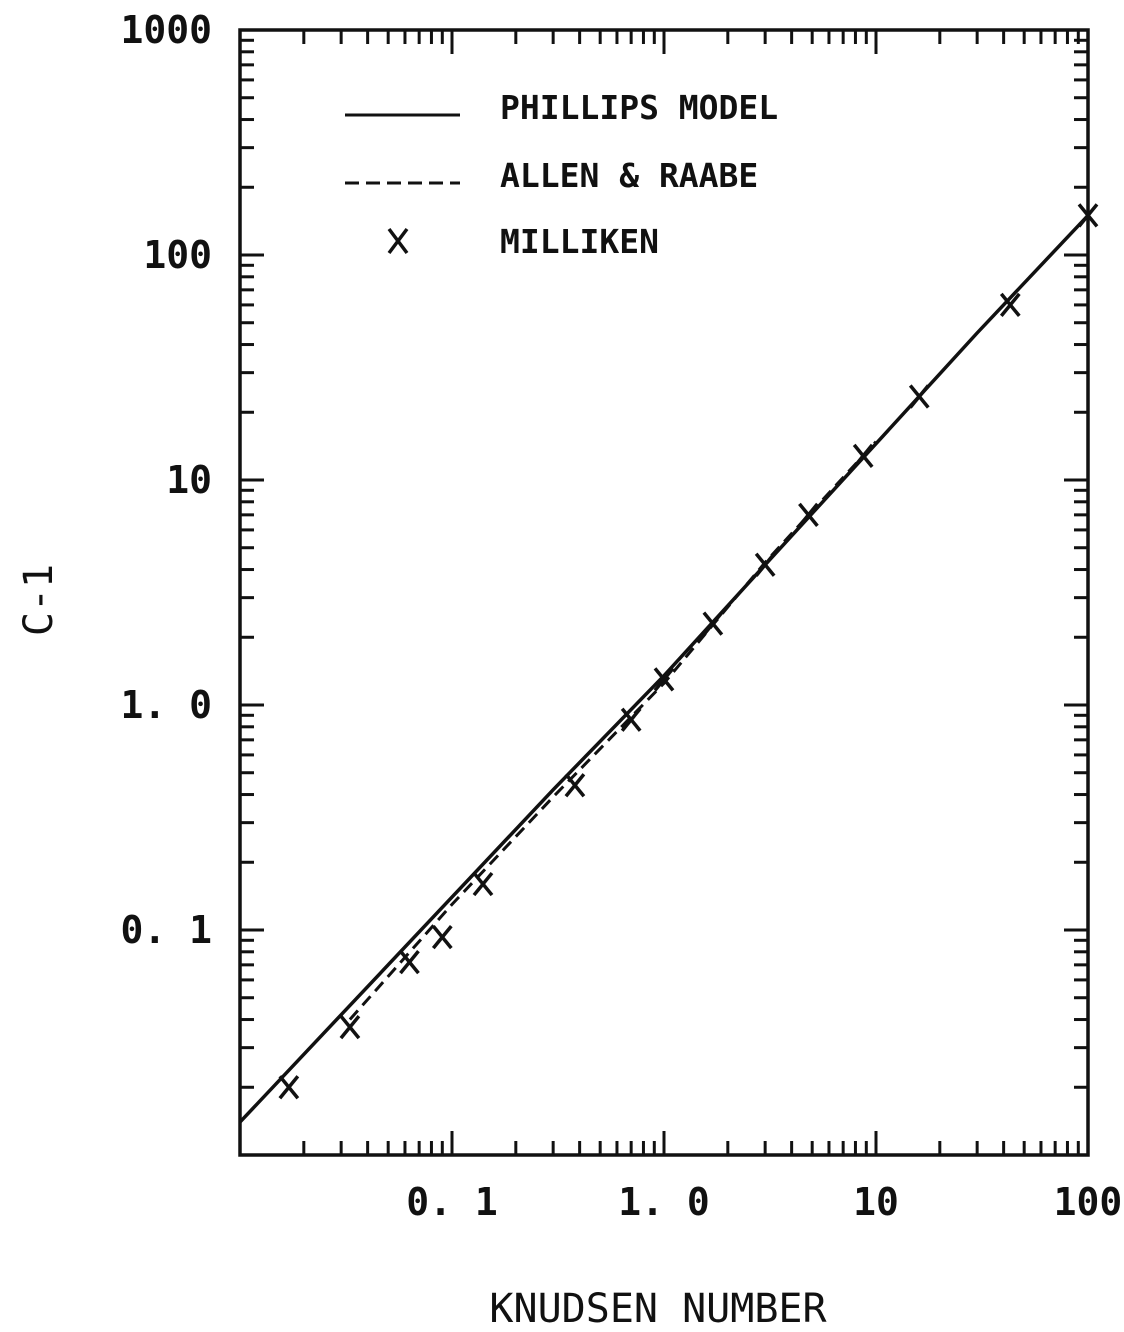 This screenshot has height=1332, width=1124. I want to click on legend: PHILLIPS MODEL ALLEN & RAABE MILLIKEN, so click(561, 174).